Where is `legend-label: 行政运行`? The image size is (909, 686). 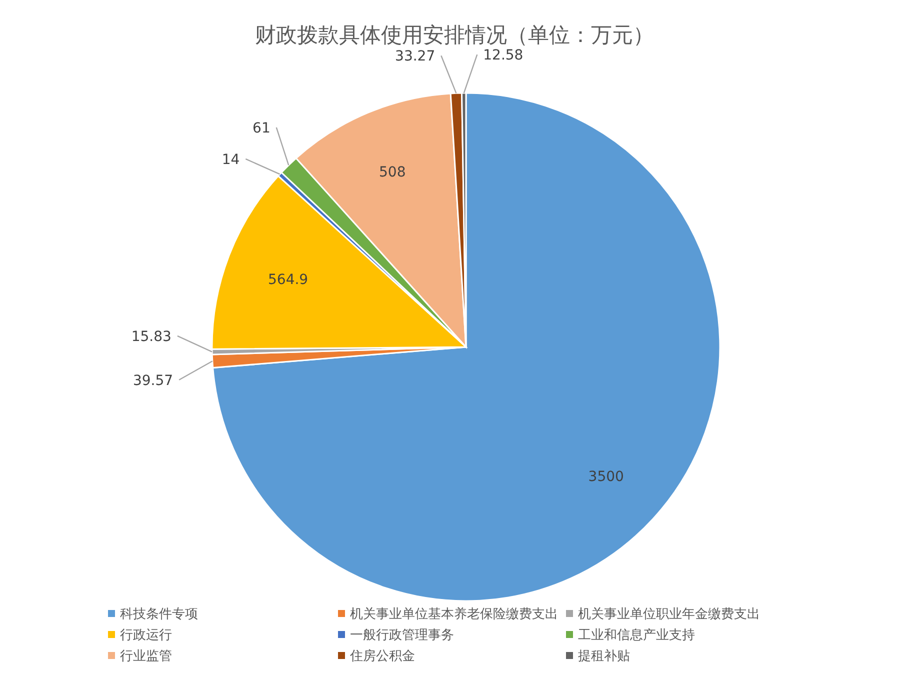 legend-label: 行政运行 is located at coordinates (146, 635).